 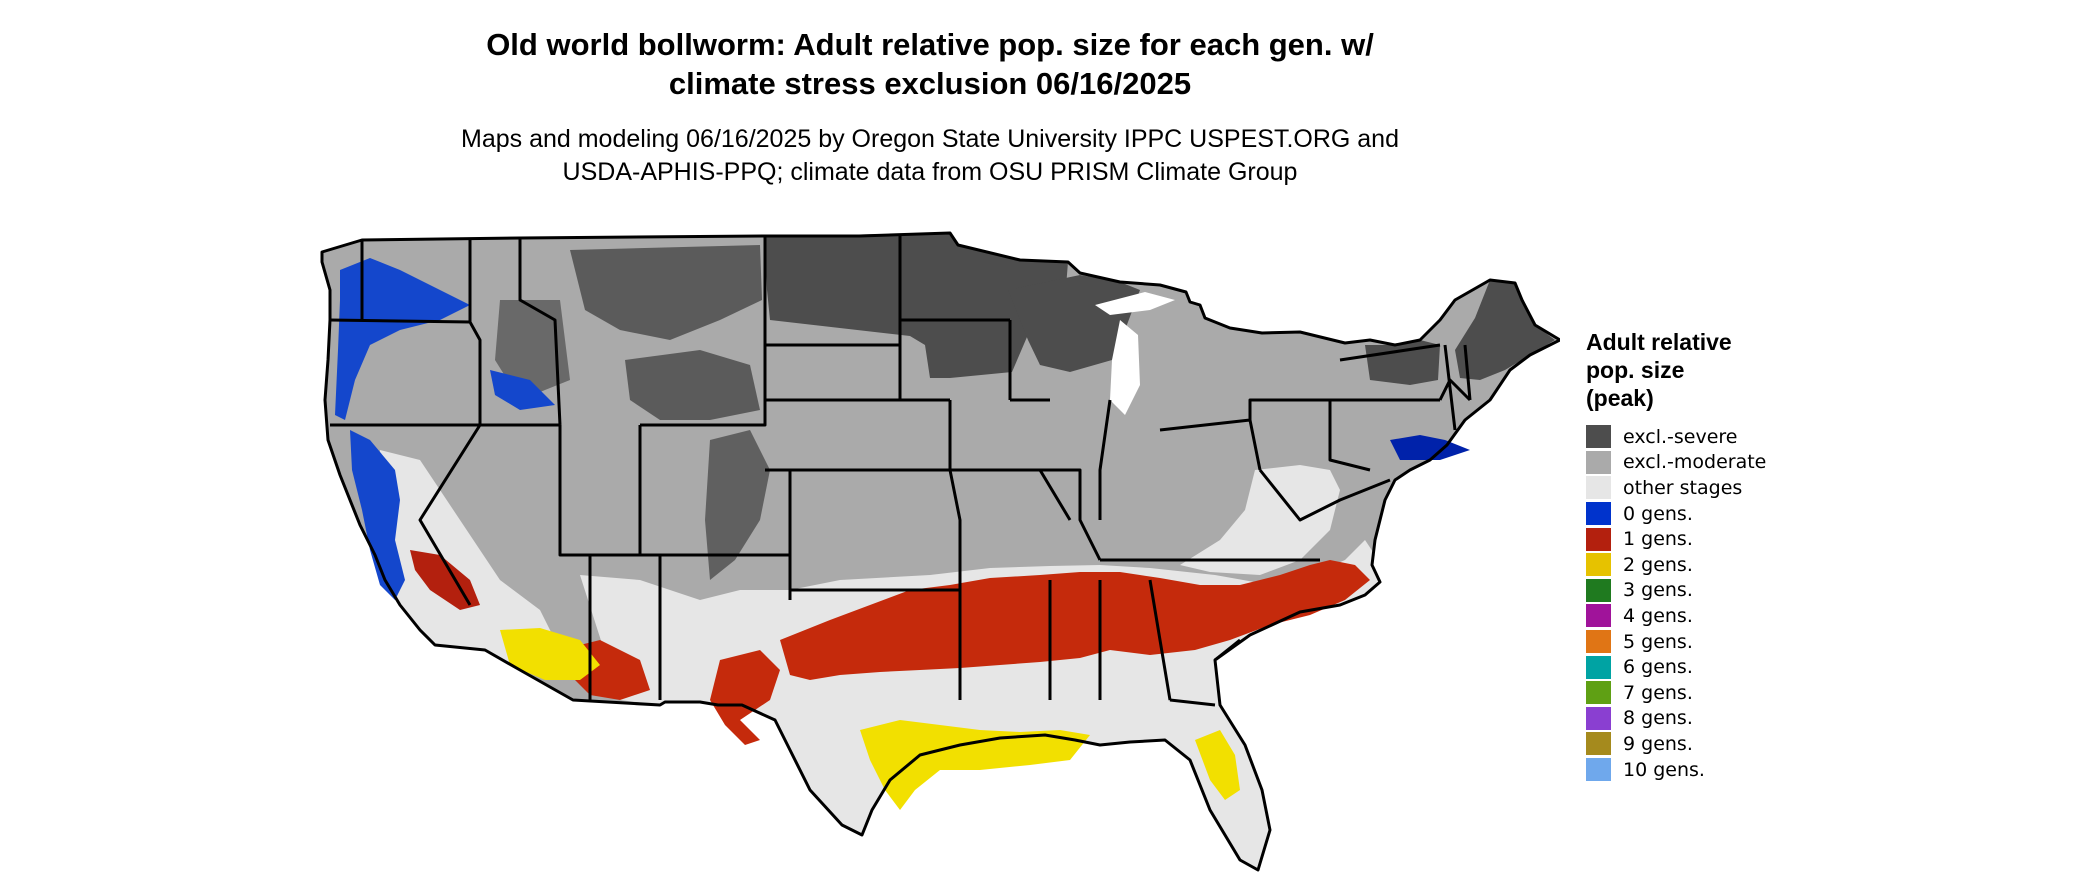 I want to click on severe-exclusion-wy, so click(x=692, y=385).